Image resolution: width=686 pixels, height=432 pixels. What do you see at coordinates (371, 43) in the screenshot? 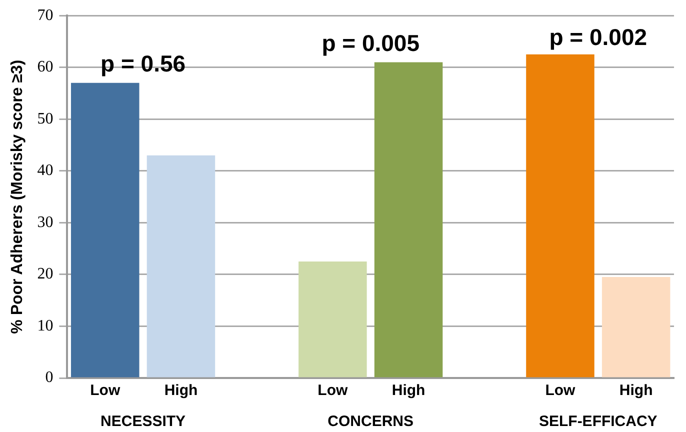
I see `annotation: p = 0.005` at bounding box center [371, 43].